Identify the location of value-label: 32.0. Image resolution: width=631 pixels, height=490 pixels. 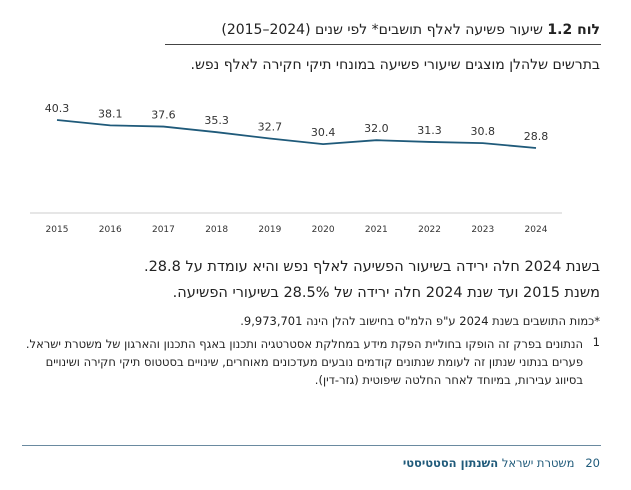
(376, 128).